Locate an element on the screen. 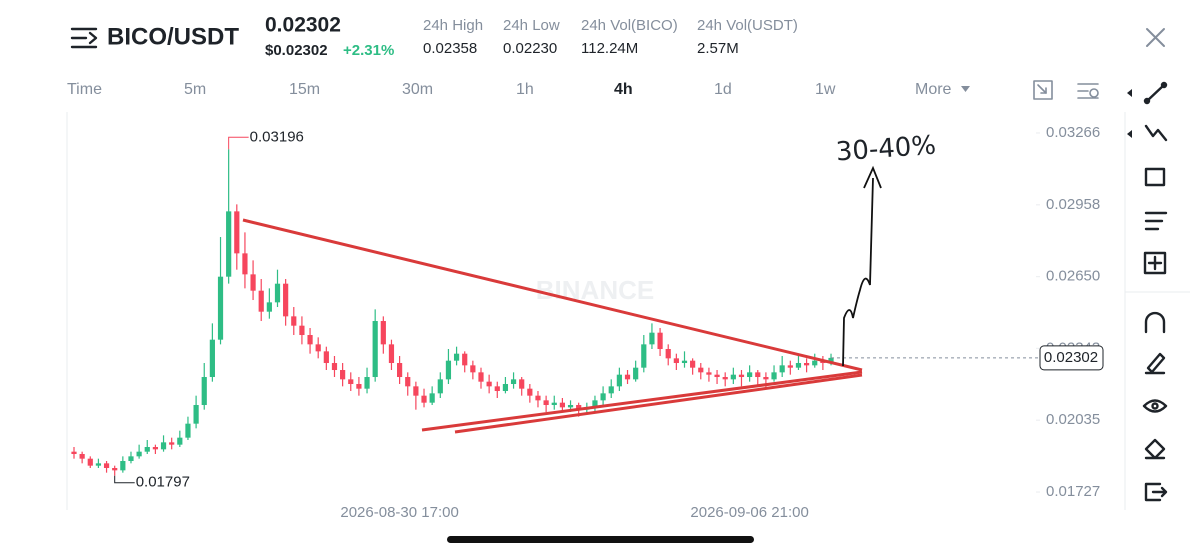 This screenshot has width=1200, height=554. y-tick-label: 0.02958 is located at coordinates (1073, 204).